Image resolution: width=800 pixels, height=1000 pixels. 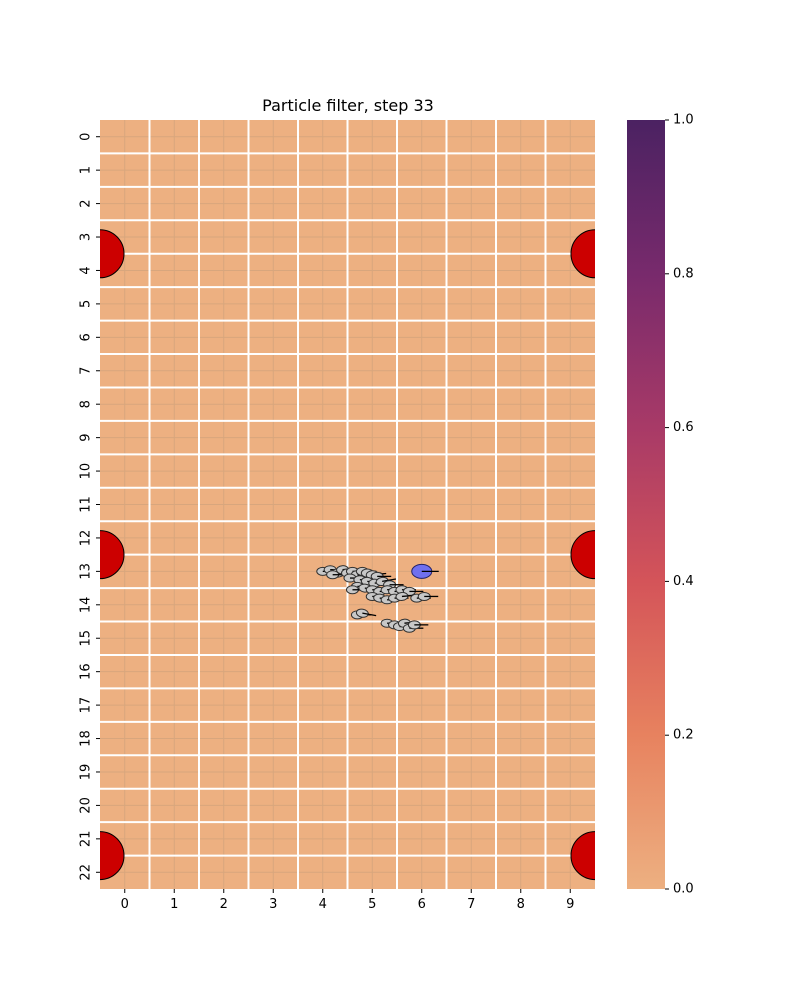 What do you see at coordinates (348, 105) in the screenshot?
I see `chart-title: Particle filter, step 33` at bounding box center [348, 105].